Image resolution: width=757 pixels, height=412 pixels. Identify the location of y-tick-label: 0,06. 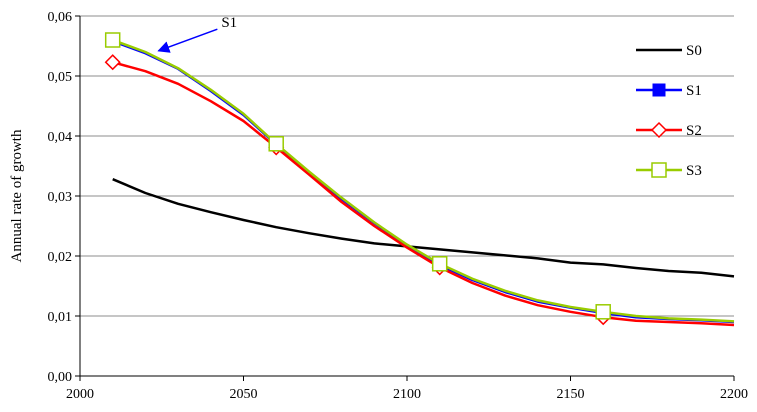
(60, 17).